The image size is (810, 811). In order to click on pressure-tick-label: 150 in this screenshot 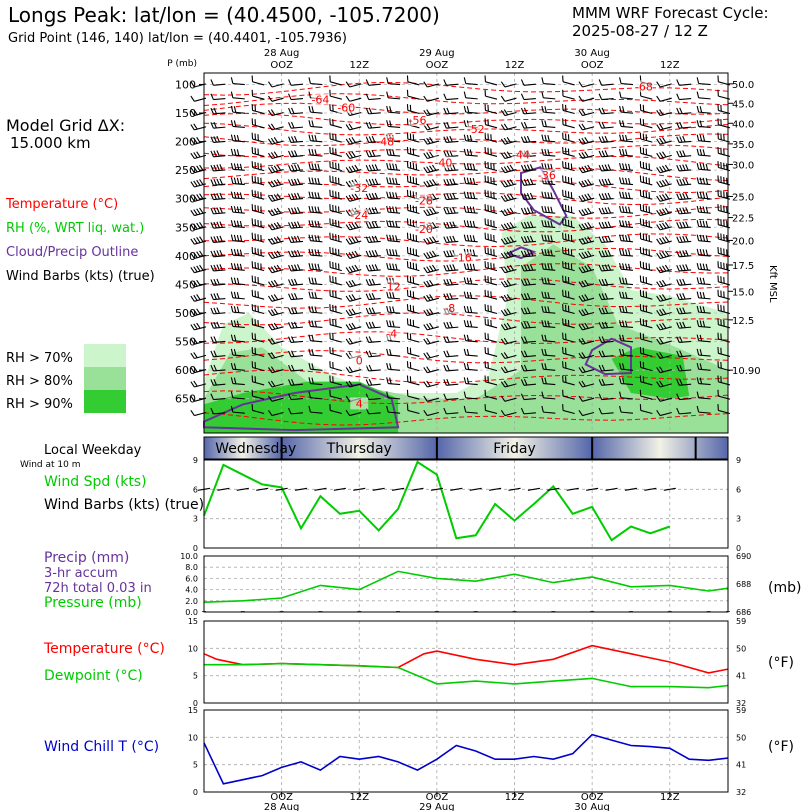, I will do `click(185, 113)`.